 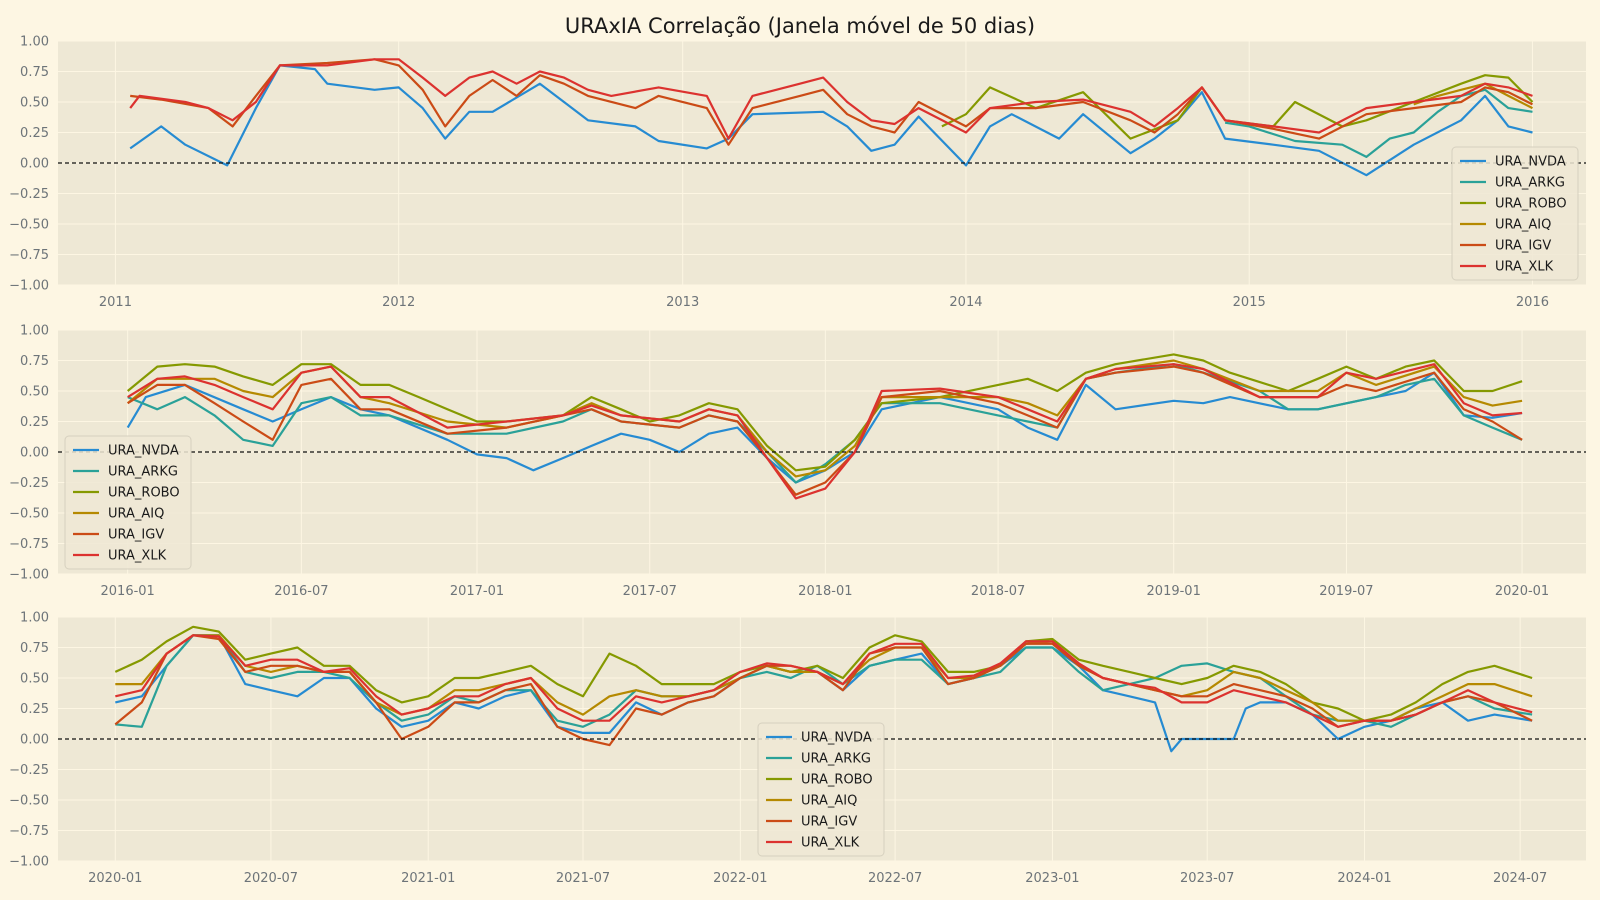 I want to click on x-tick-label: 2014, so click(x=965, y=302).